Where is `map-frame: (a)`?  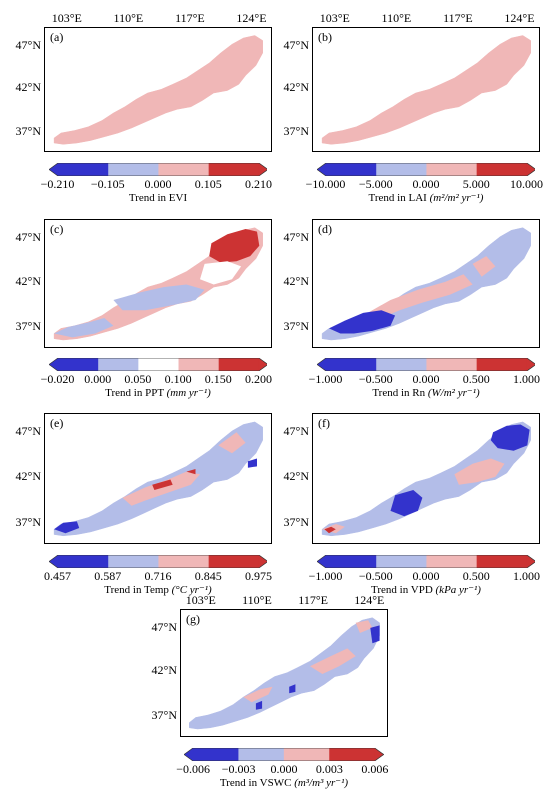 map-frame: (a) is located at coordinates (158, 89).